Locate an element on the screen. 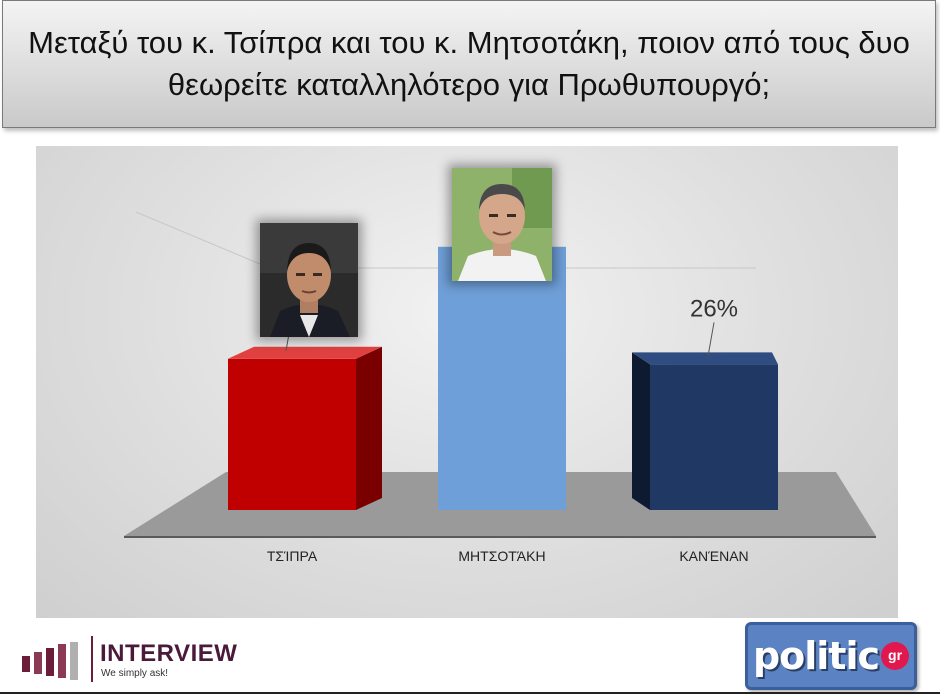 The image size is (940, 698). politic-logo: politic gr is located at coordinates (831, 656).